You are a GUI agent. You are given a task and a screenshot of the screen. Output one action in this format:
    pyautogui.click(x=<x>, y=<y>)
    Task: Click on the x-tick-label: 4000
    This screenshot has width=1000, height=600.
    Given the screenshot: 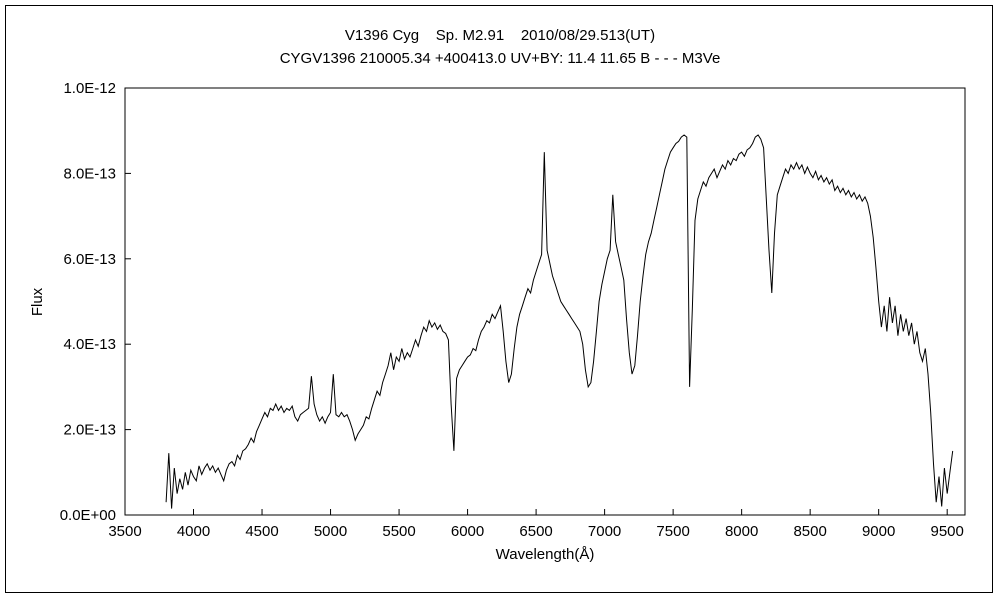 What is the action you would take?
    pyautogui.click(x=193, y=531)
    